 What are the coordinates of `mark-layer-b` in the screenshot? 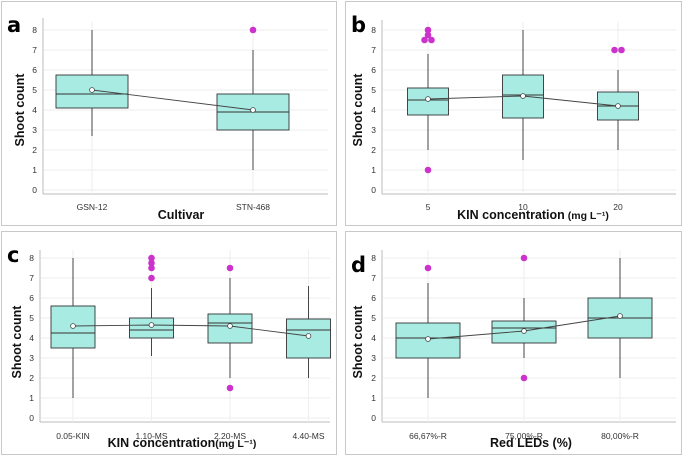 It's located at (523, 100).